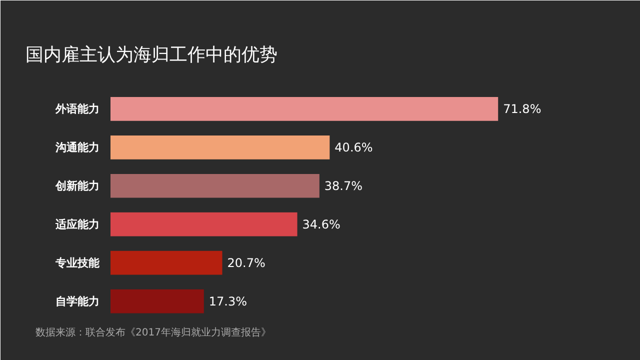 The image size is (640, 360). Describe the element at coordinates (246, 263) in the screenshot. I see `data-label: 20.7%` at that location.